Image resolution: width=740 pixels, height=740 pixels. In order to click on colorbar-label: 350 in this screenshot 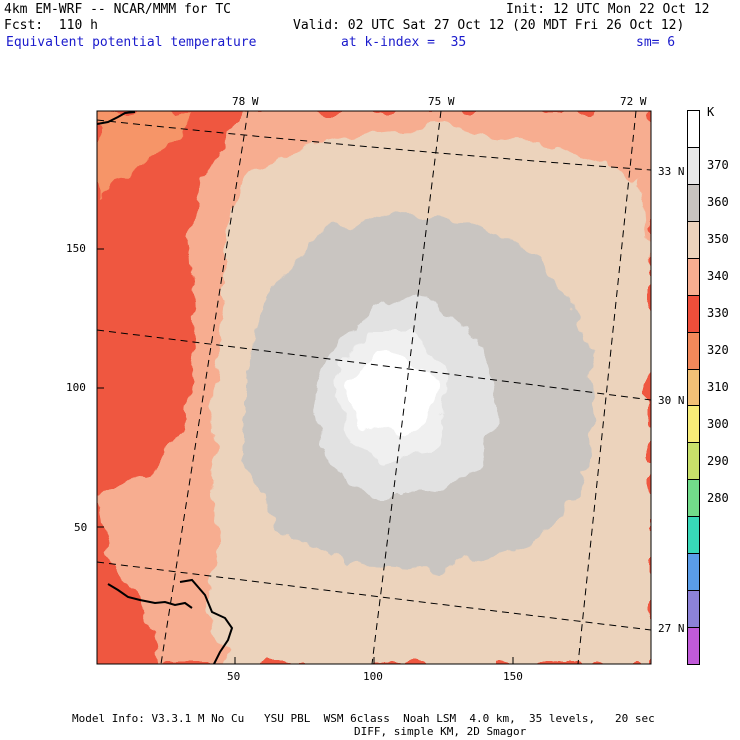, I will do `click(718, 239)`.